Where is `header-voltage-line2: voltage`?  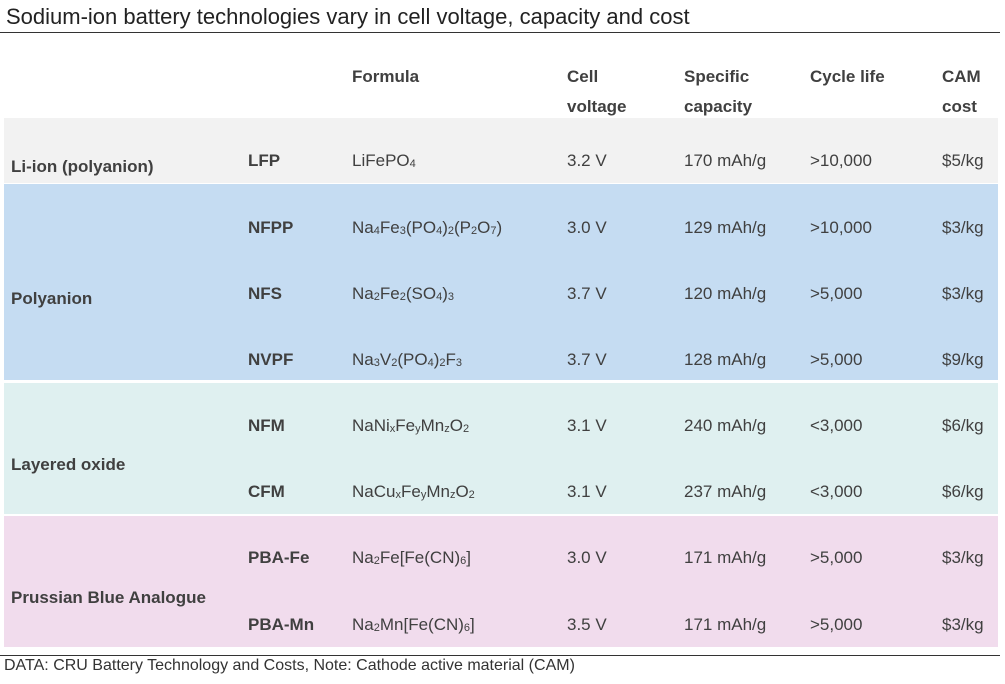 header-voltage-line2: voltage is located at coordinates (597, 106).